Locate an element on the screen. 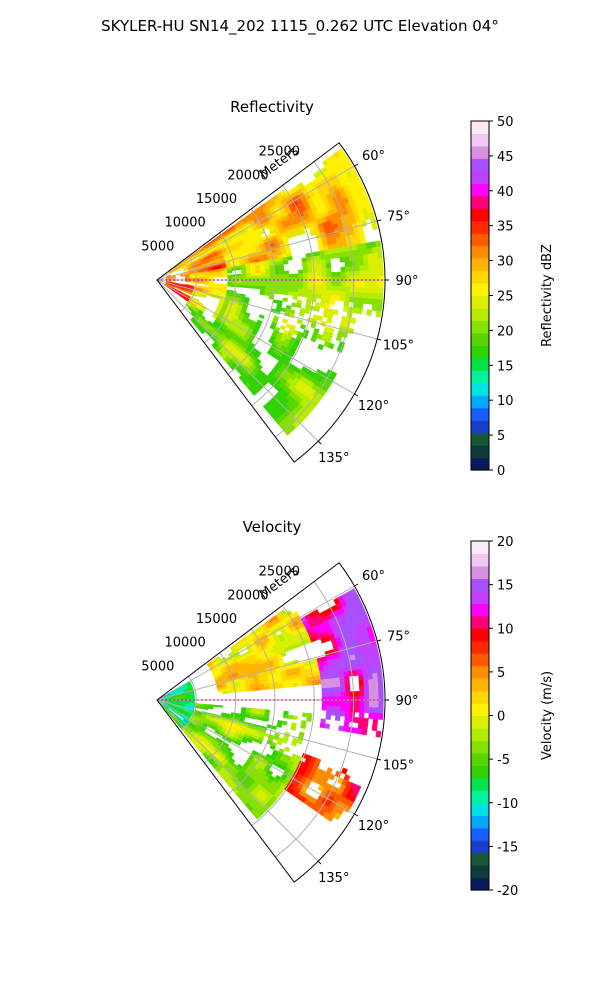  azimuth-gridline is located at coordinates (255, 337).